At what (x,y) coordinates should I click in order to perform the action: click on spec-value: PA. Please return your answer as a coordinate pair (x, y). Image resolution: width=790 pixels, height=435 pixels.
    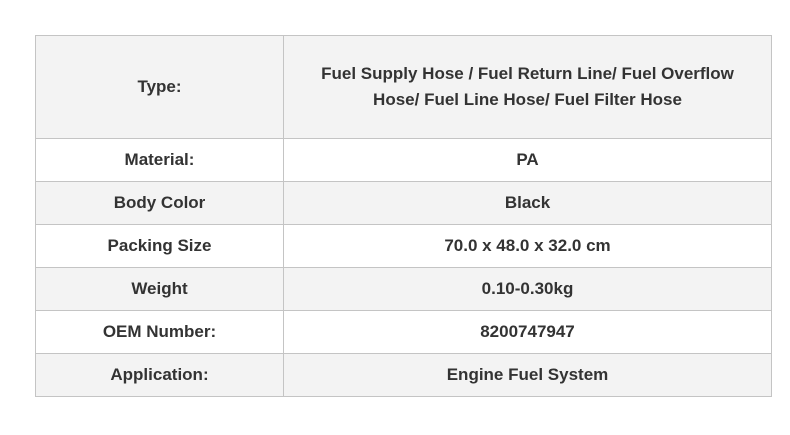
    Looking at the image, I should click on (527, 160).